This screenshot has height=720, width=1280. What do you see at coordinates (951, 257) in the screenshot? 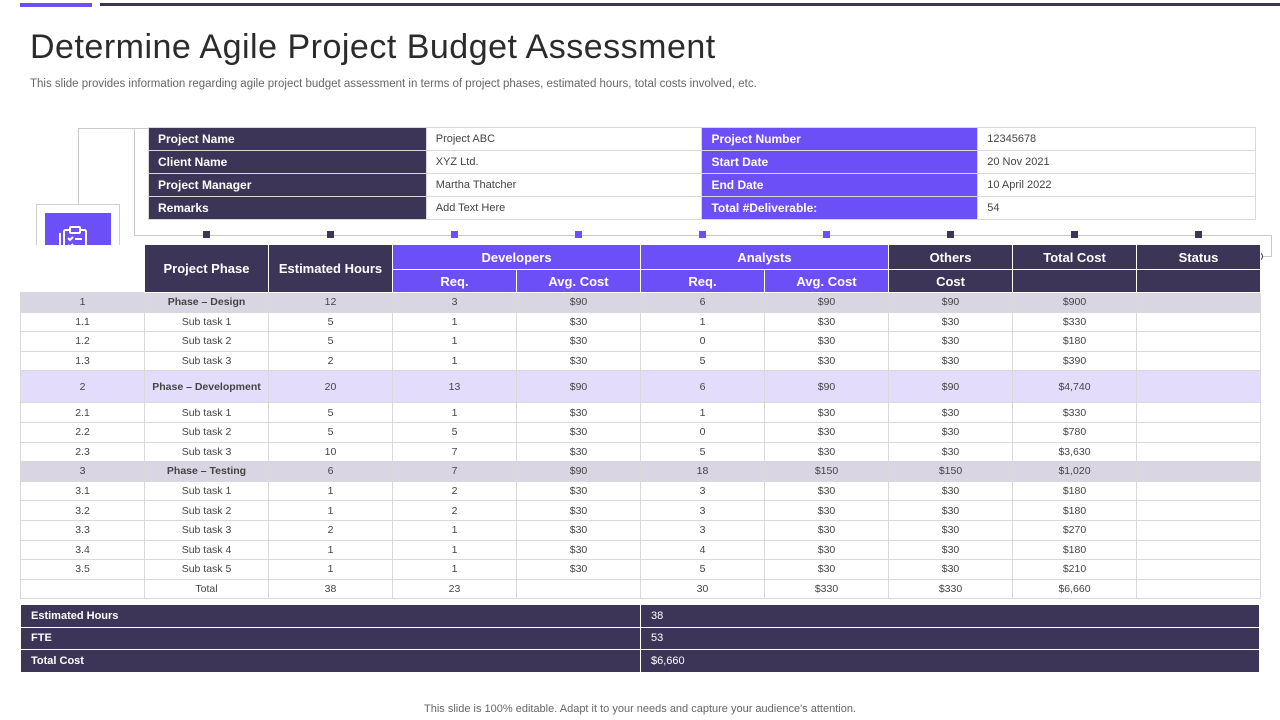
I see `col-header-others: Others` at bounding box center [951, 257].